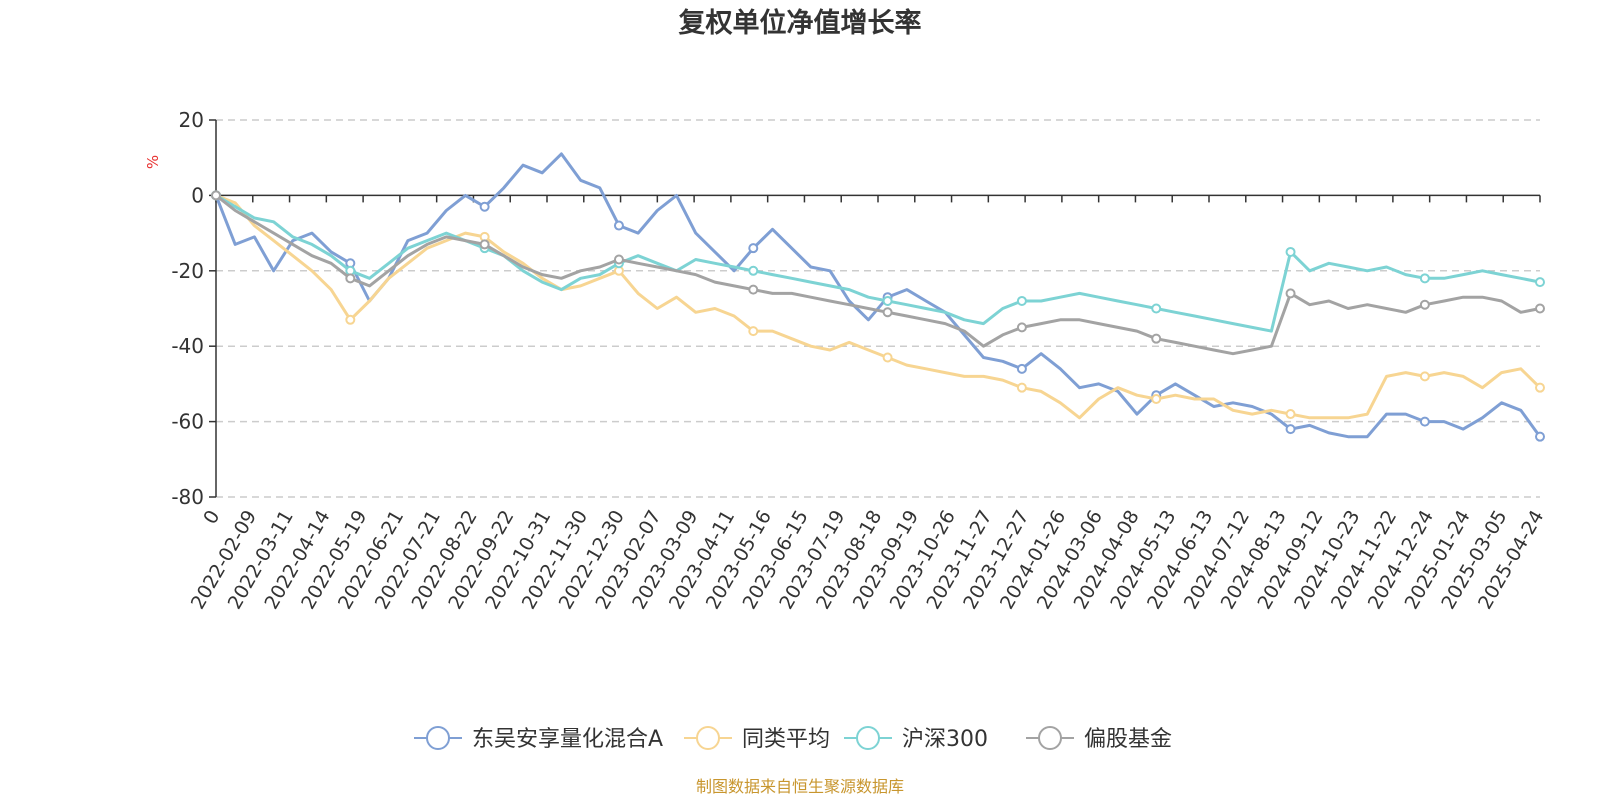 The width and height of the screenshot is (1600, 800). What do you see at coordinates (800, 23) in the screenshot?
I see `chart-title: 复权单位净值增长率` at bounding box center [800, 23].